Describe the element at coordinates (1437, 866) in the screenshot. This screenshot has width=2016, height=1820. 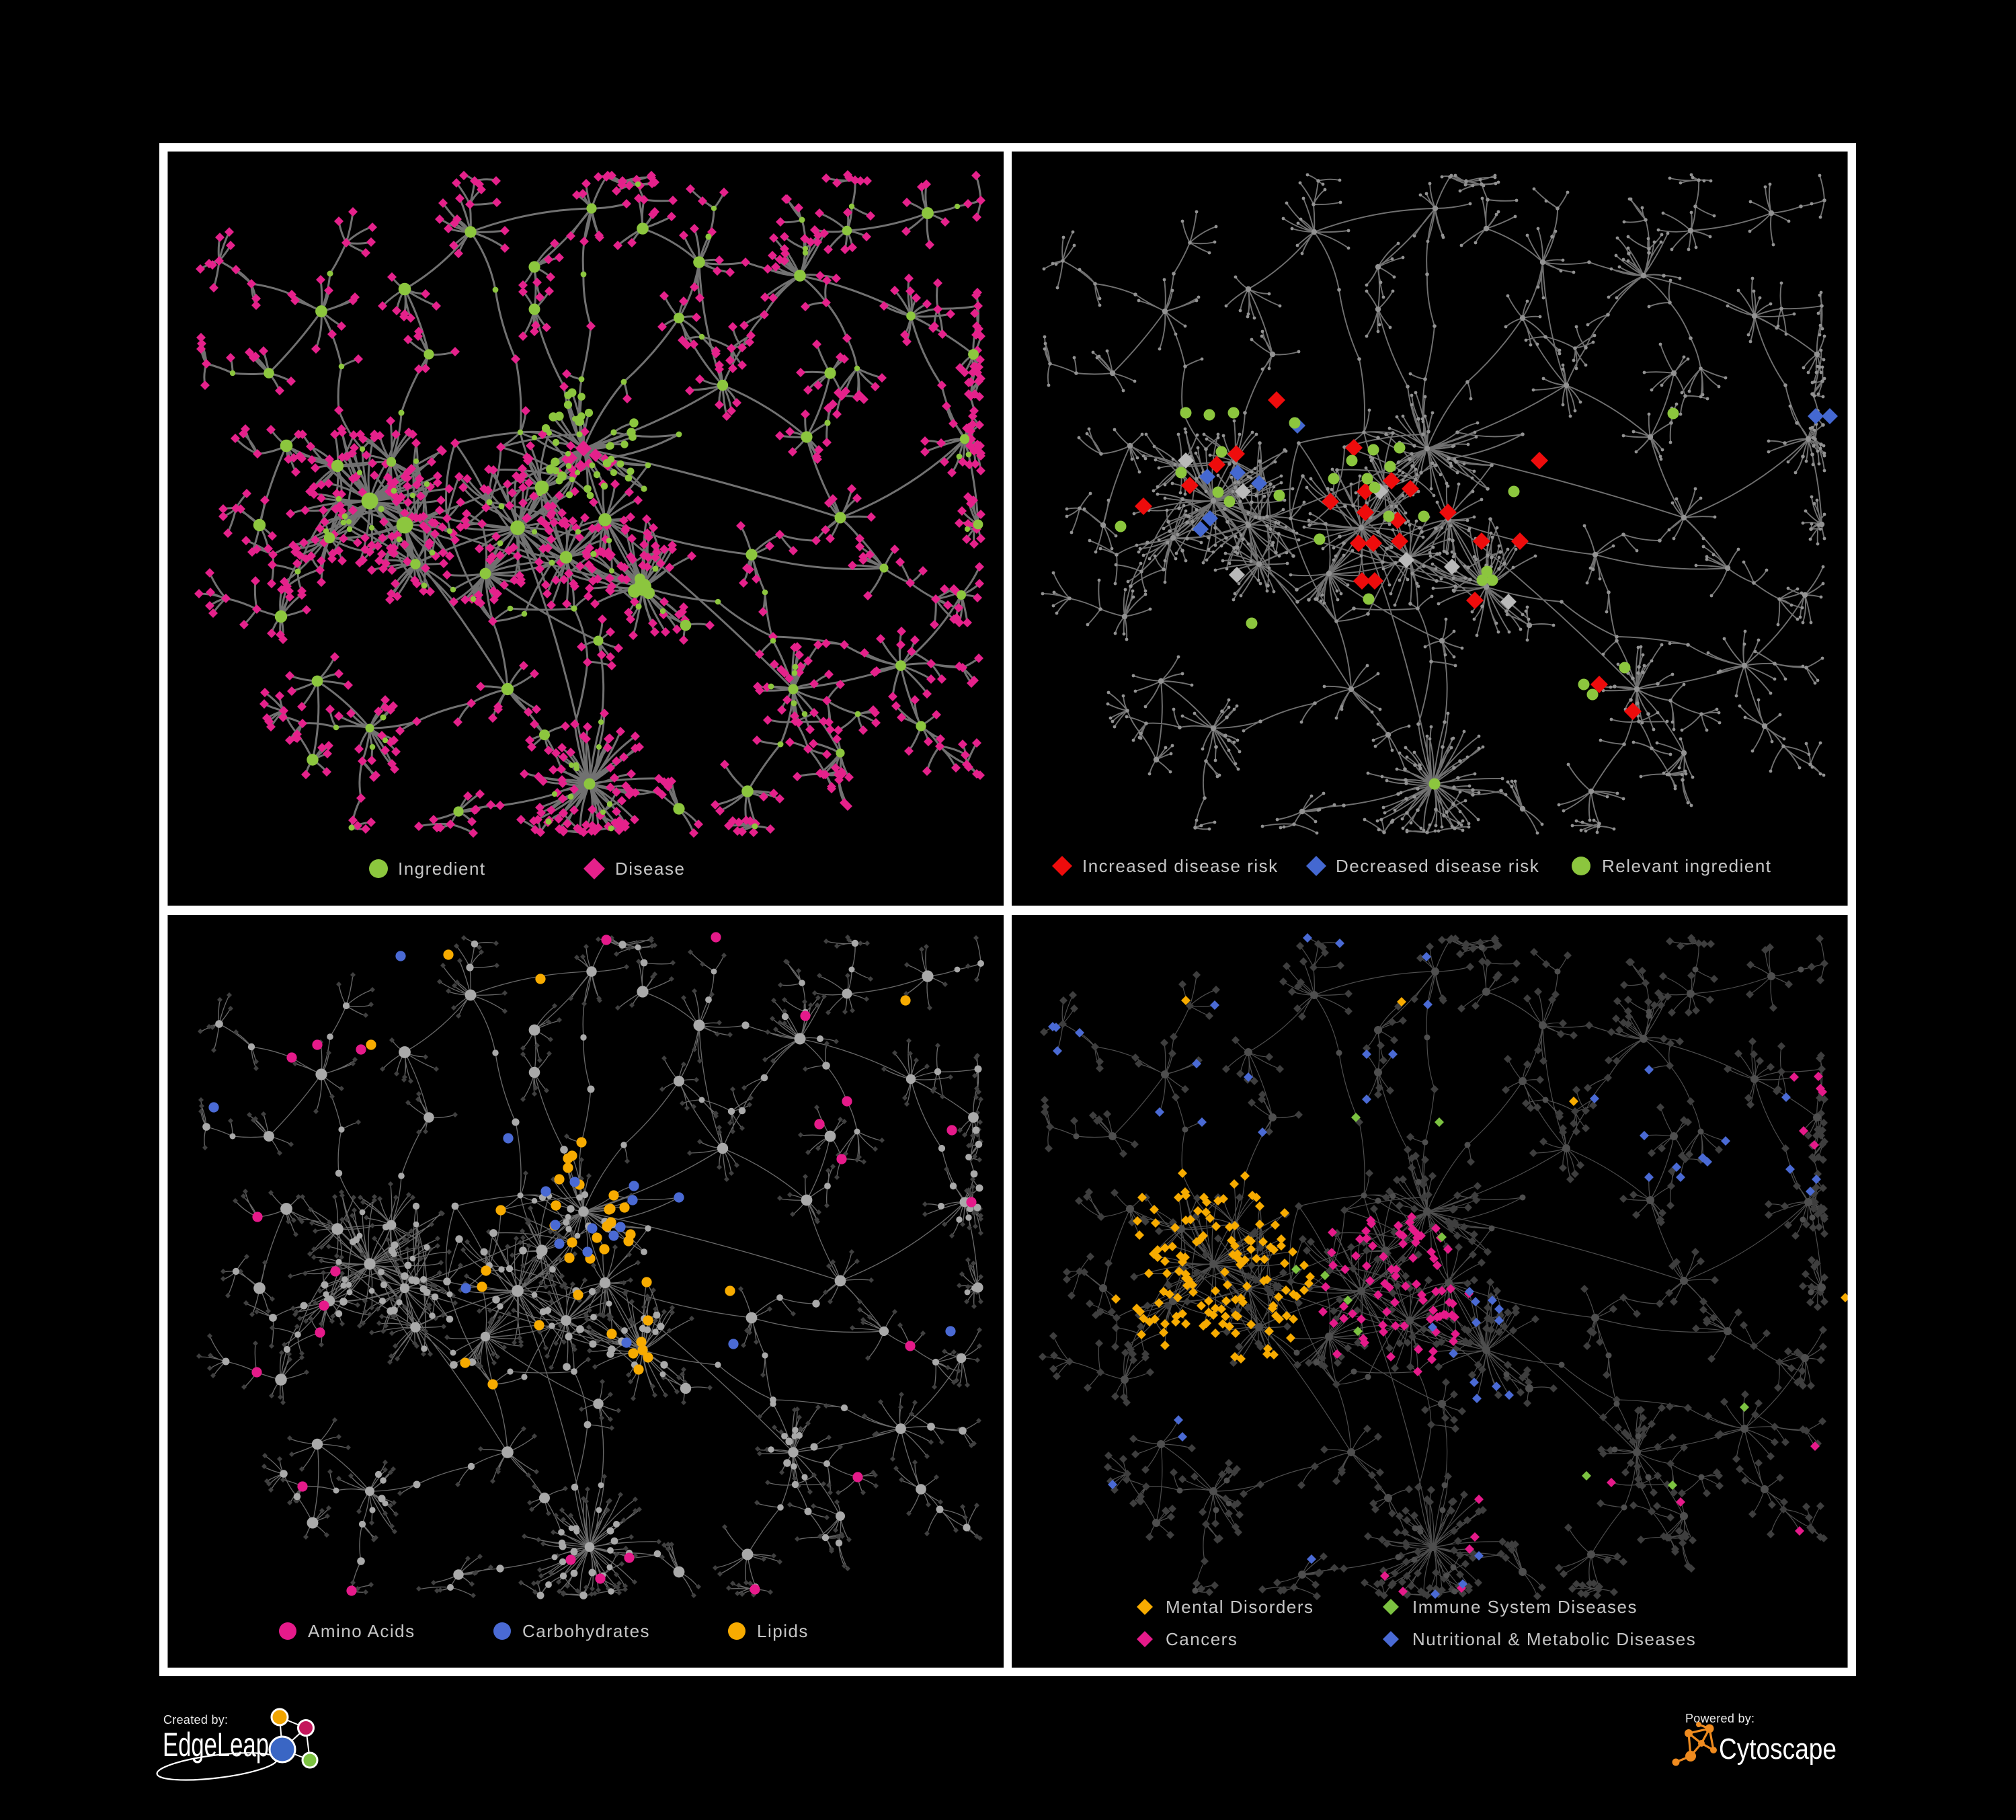
I see `svg-text: Decreased disease risk` at that location.